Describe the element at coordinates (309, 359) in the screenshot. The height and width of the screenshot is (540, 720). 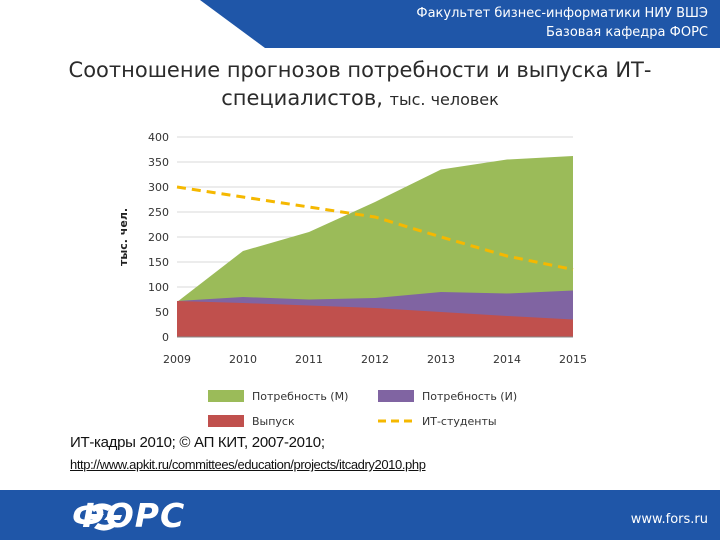
I see `x-tick-label: 2011` at that location.